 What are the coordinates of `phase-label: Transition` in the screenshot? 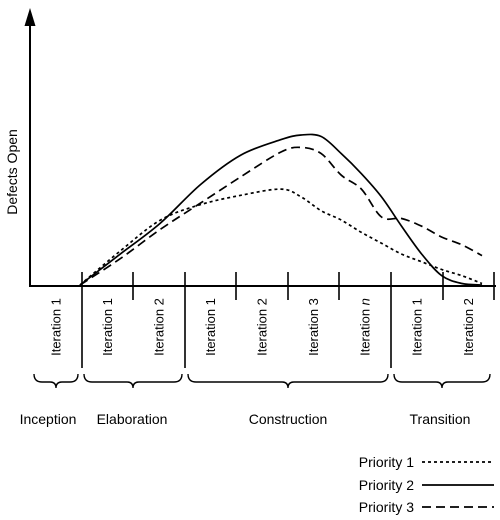 It's located at (440, 419).